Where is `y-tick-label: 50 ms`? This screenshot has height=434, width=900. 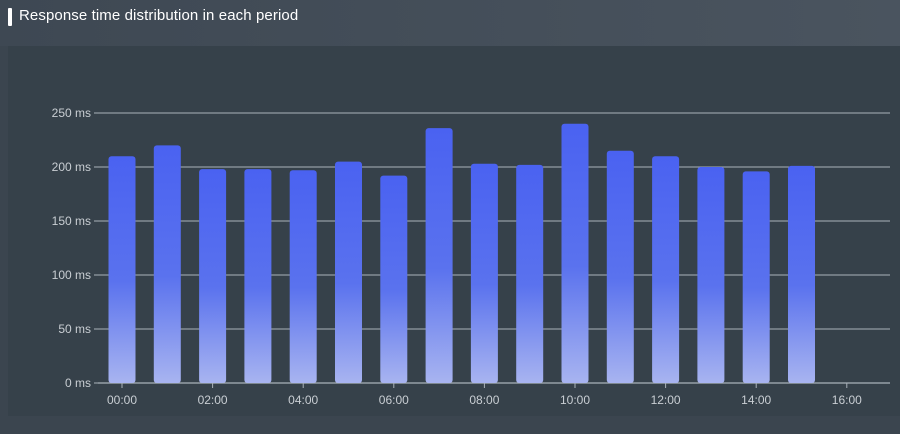
y-tick-label: 50 ms is located at coordinates (74, 329).